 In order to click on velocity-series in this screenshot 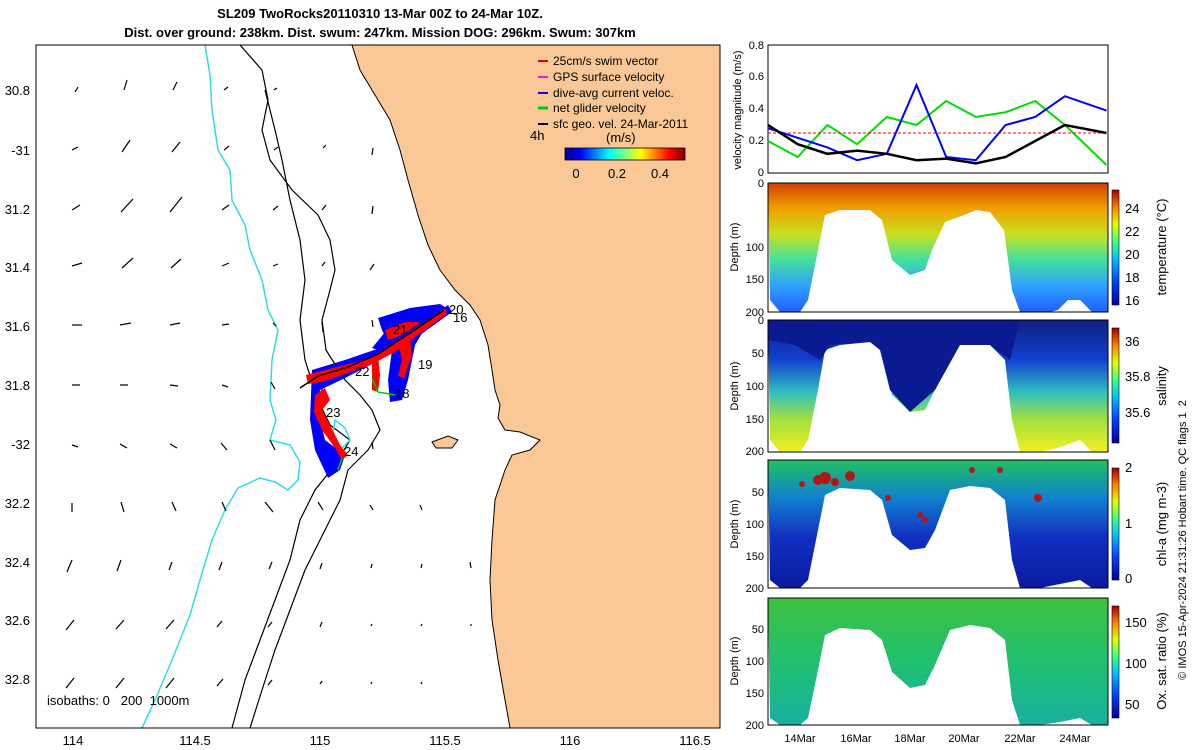, I will do `click(937, 124)`.